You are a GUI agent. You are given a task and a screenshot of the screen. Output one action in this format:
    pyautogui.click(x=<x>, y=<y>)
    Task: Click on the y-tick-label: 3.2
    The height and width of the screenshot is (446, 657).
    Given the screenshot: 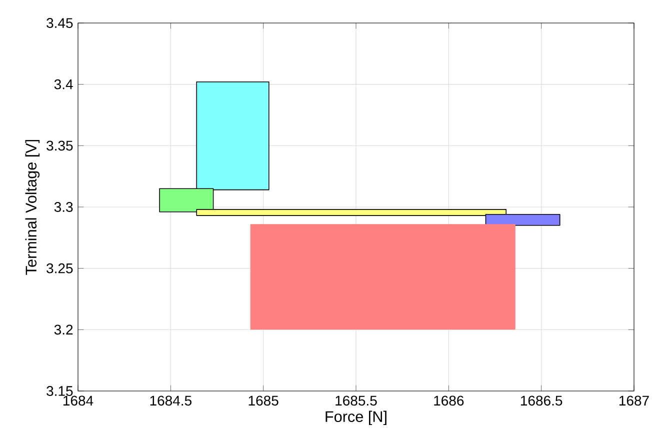 What is the action you would take?
    pyautogui.click(x=63, y=329)
    